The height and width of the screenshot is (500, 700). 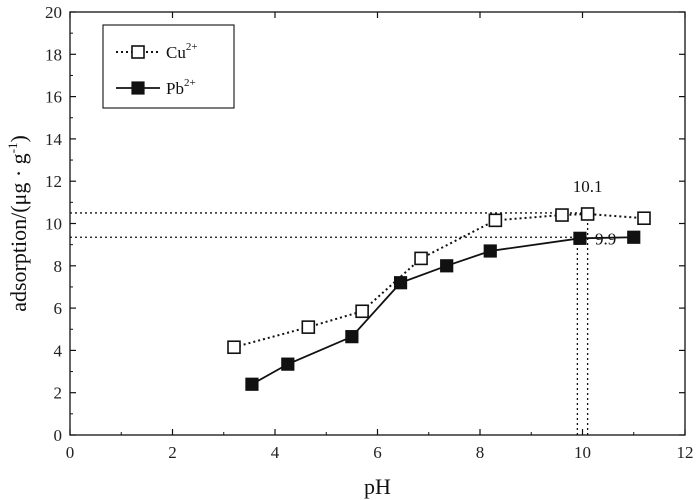 What do you see at coordinates (588, 186) in the screenshot?
I see `annotation-label: 10.1` at bounding box center [588, 186].